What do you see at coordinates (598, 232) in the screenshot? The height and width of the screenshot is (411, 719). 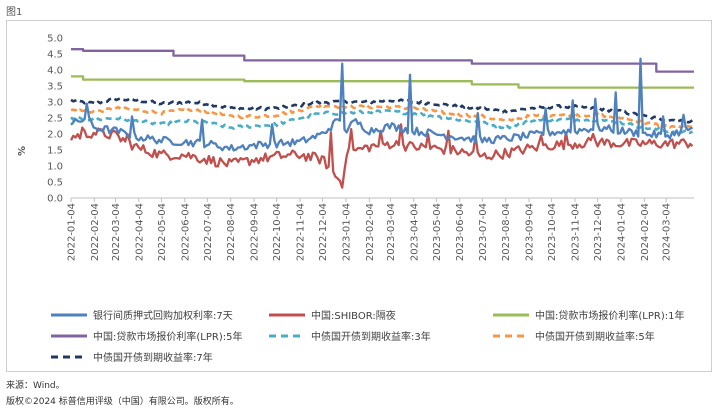 I see `x-tick-label: 2023-12-04` at bounding box center [598, 232].